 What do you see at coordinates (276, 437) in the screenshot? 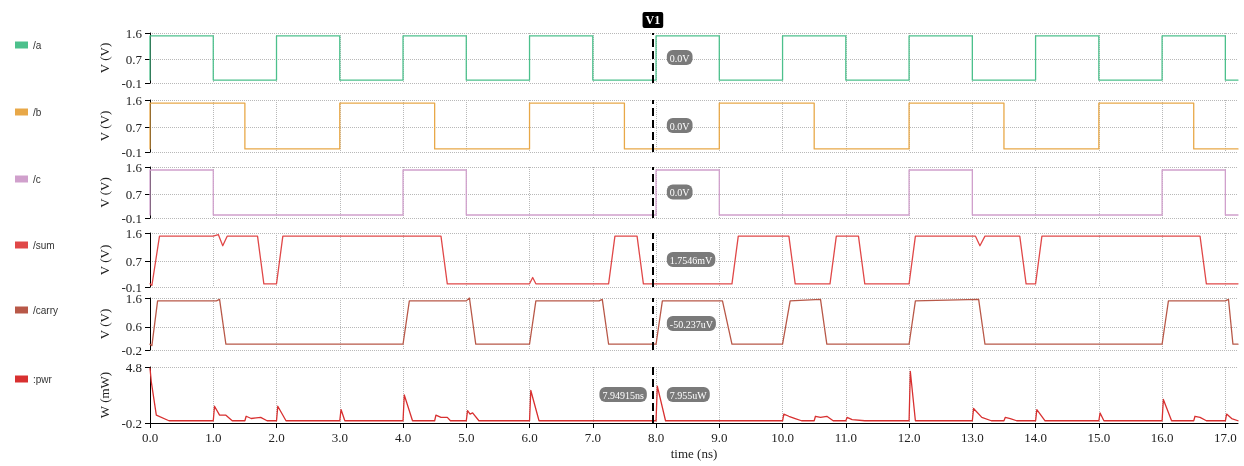
I see `x-tick-label: 2.0` at bounding box center [276, 437].